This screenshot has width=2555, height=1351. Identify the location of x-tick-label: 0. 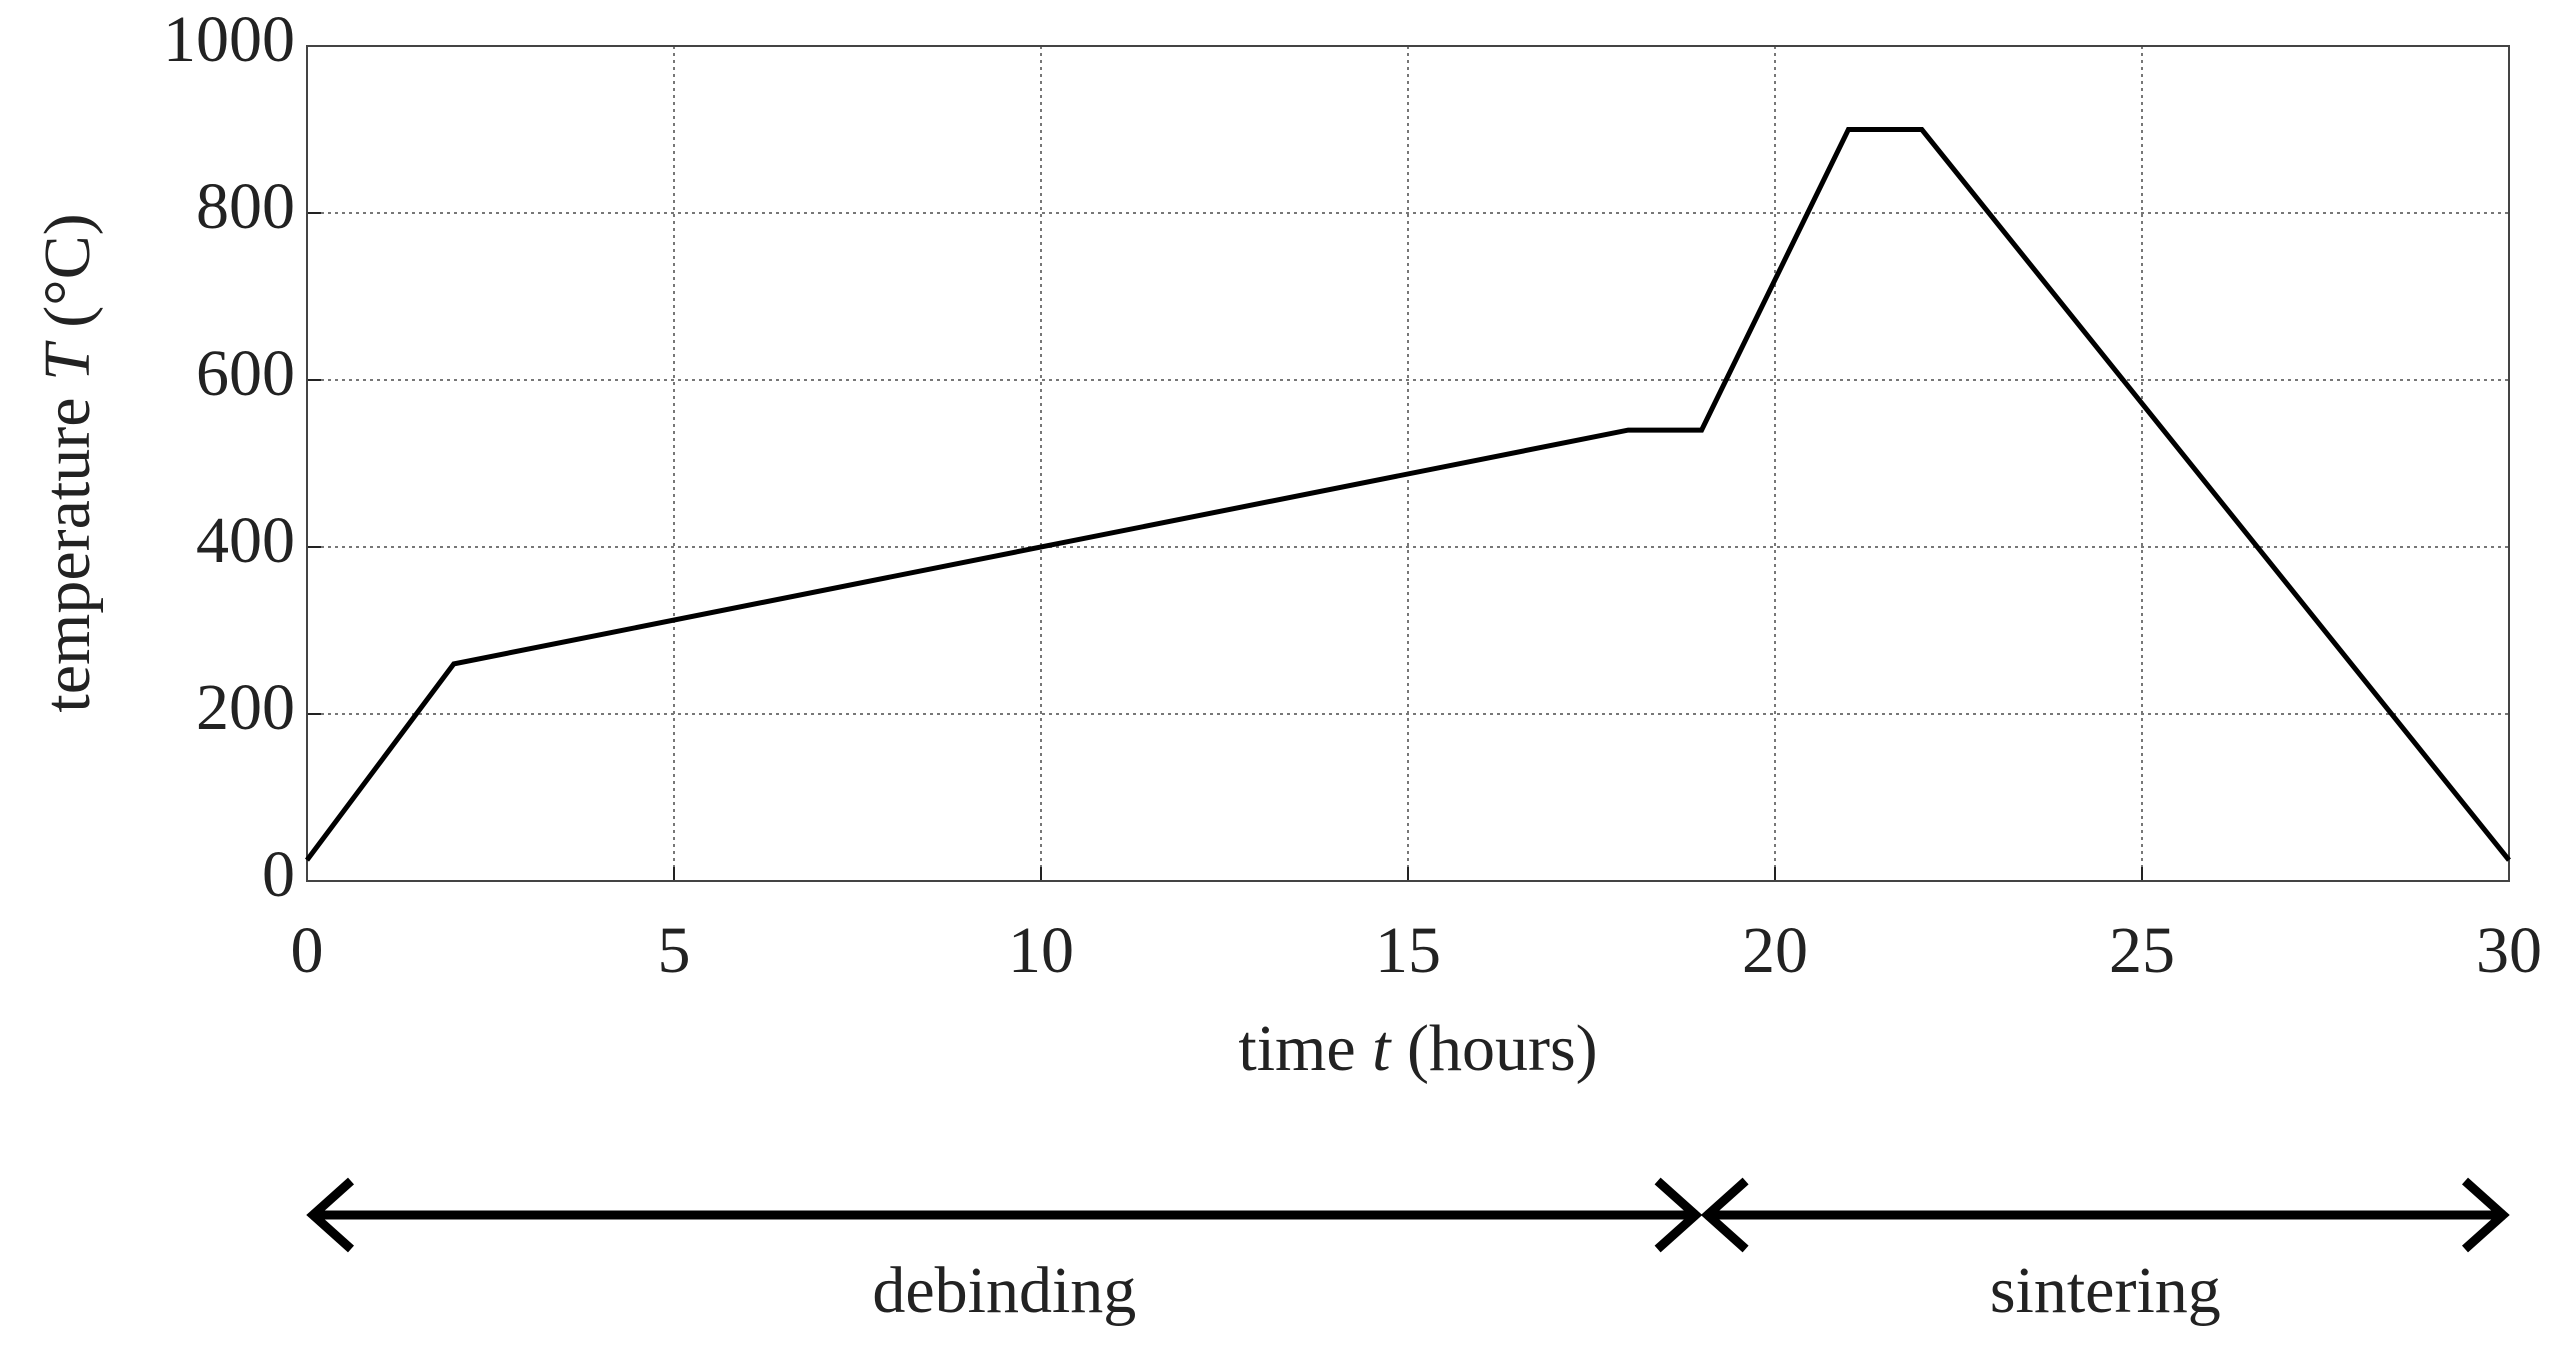
(307, 950).